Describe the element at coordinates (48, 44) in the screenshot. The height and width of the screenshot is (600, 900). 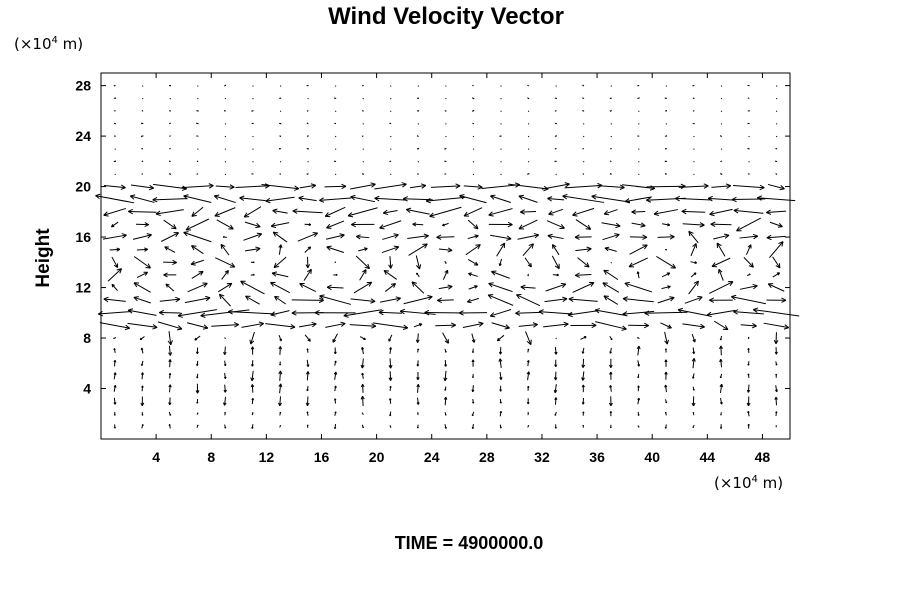
I see `y-units-label: (×104 m)` at that location.